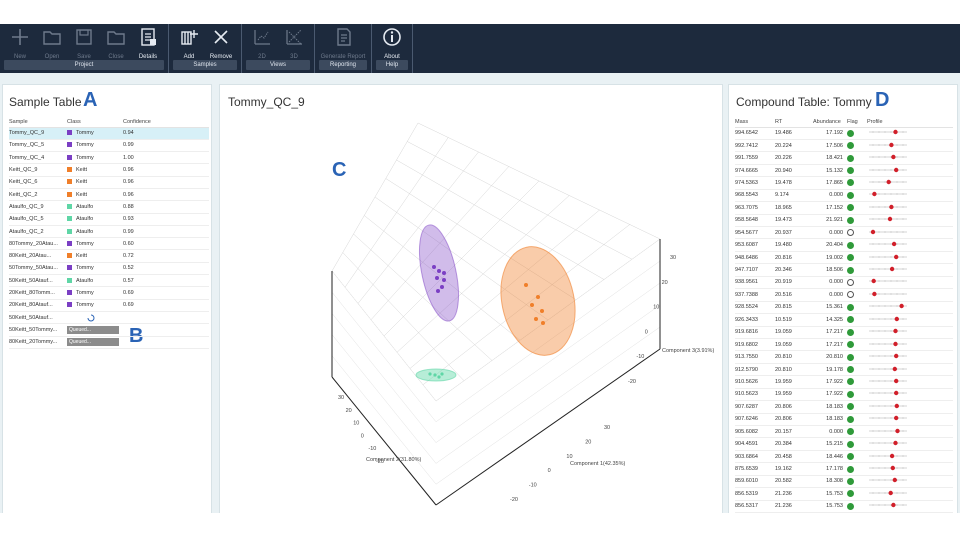 The image size is (960, 540). I want to click on compound-mass: 938.9561, so click(755, 283).